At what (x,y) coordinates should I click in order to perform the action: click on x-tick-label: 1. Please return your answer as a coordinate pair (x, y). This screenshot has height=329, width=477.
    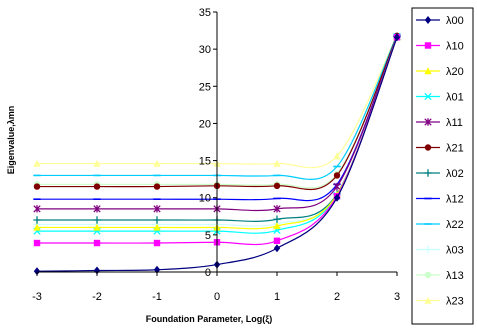
    Looking at the image, I should click on (277, 297).